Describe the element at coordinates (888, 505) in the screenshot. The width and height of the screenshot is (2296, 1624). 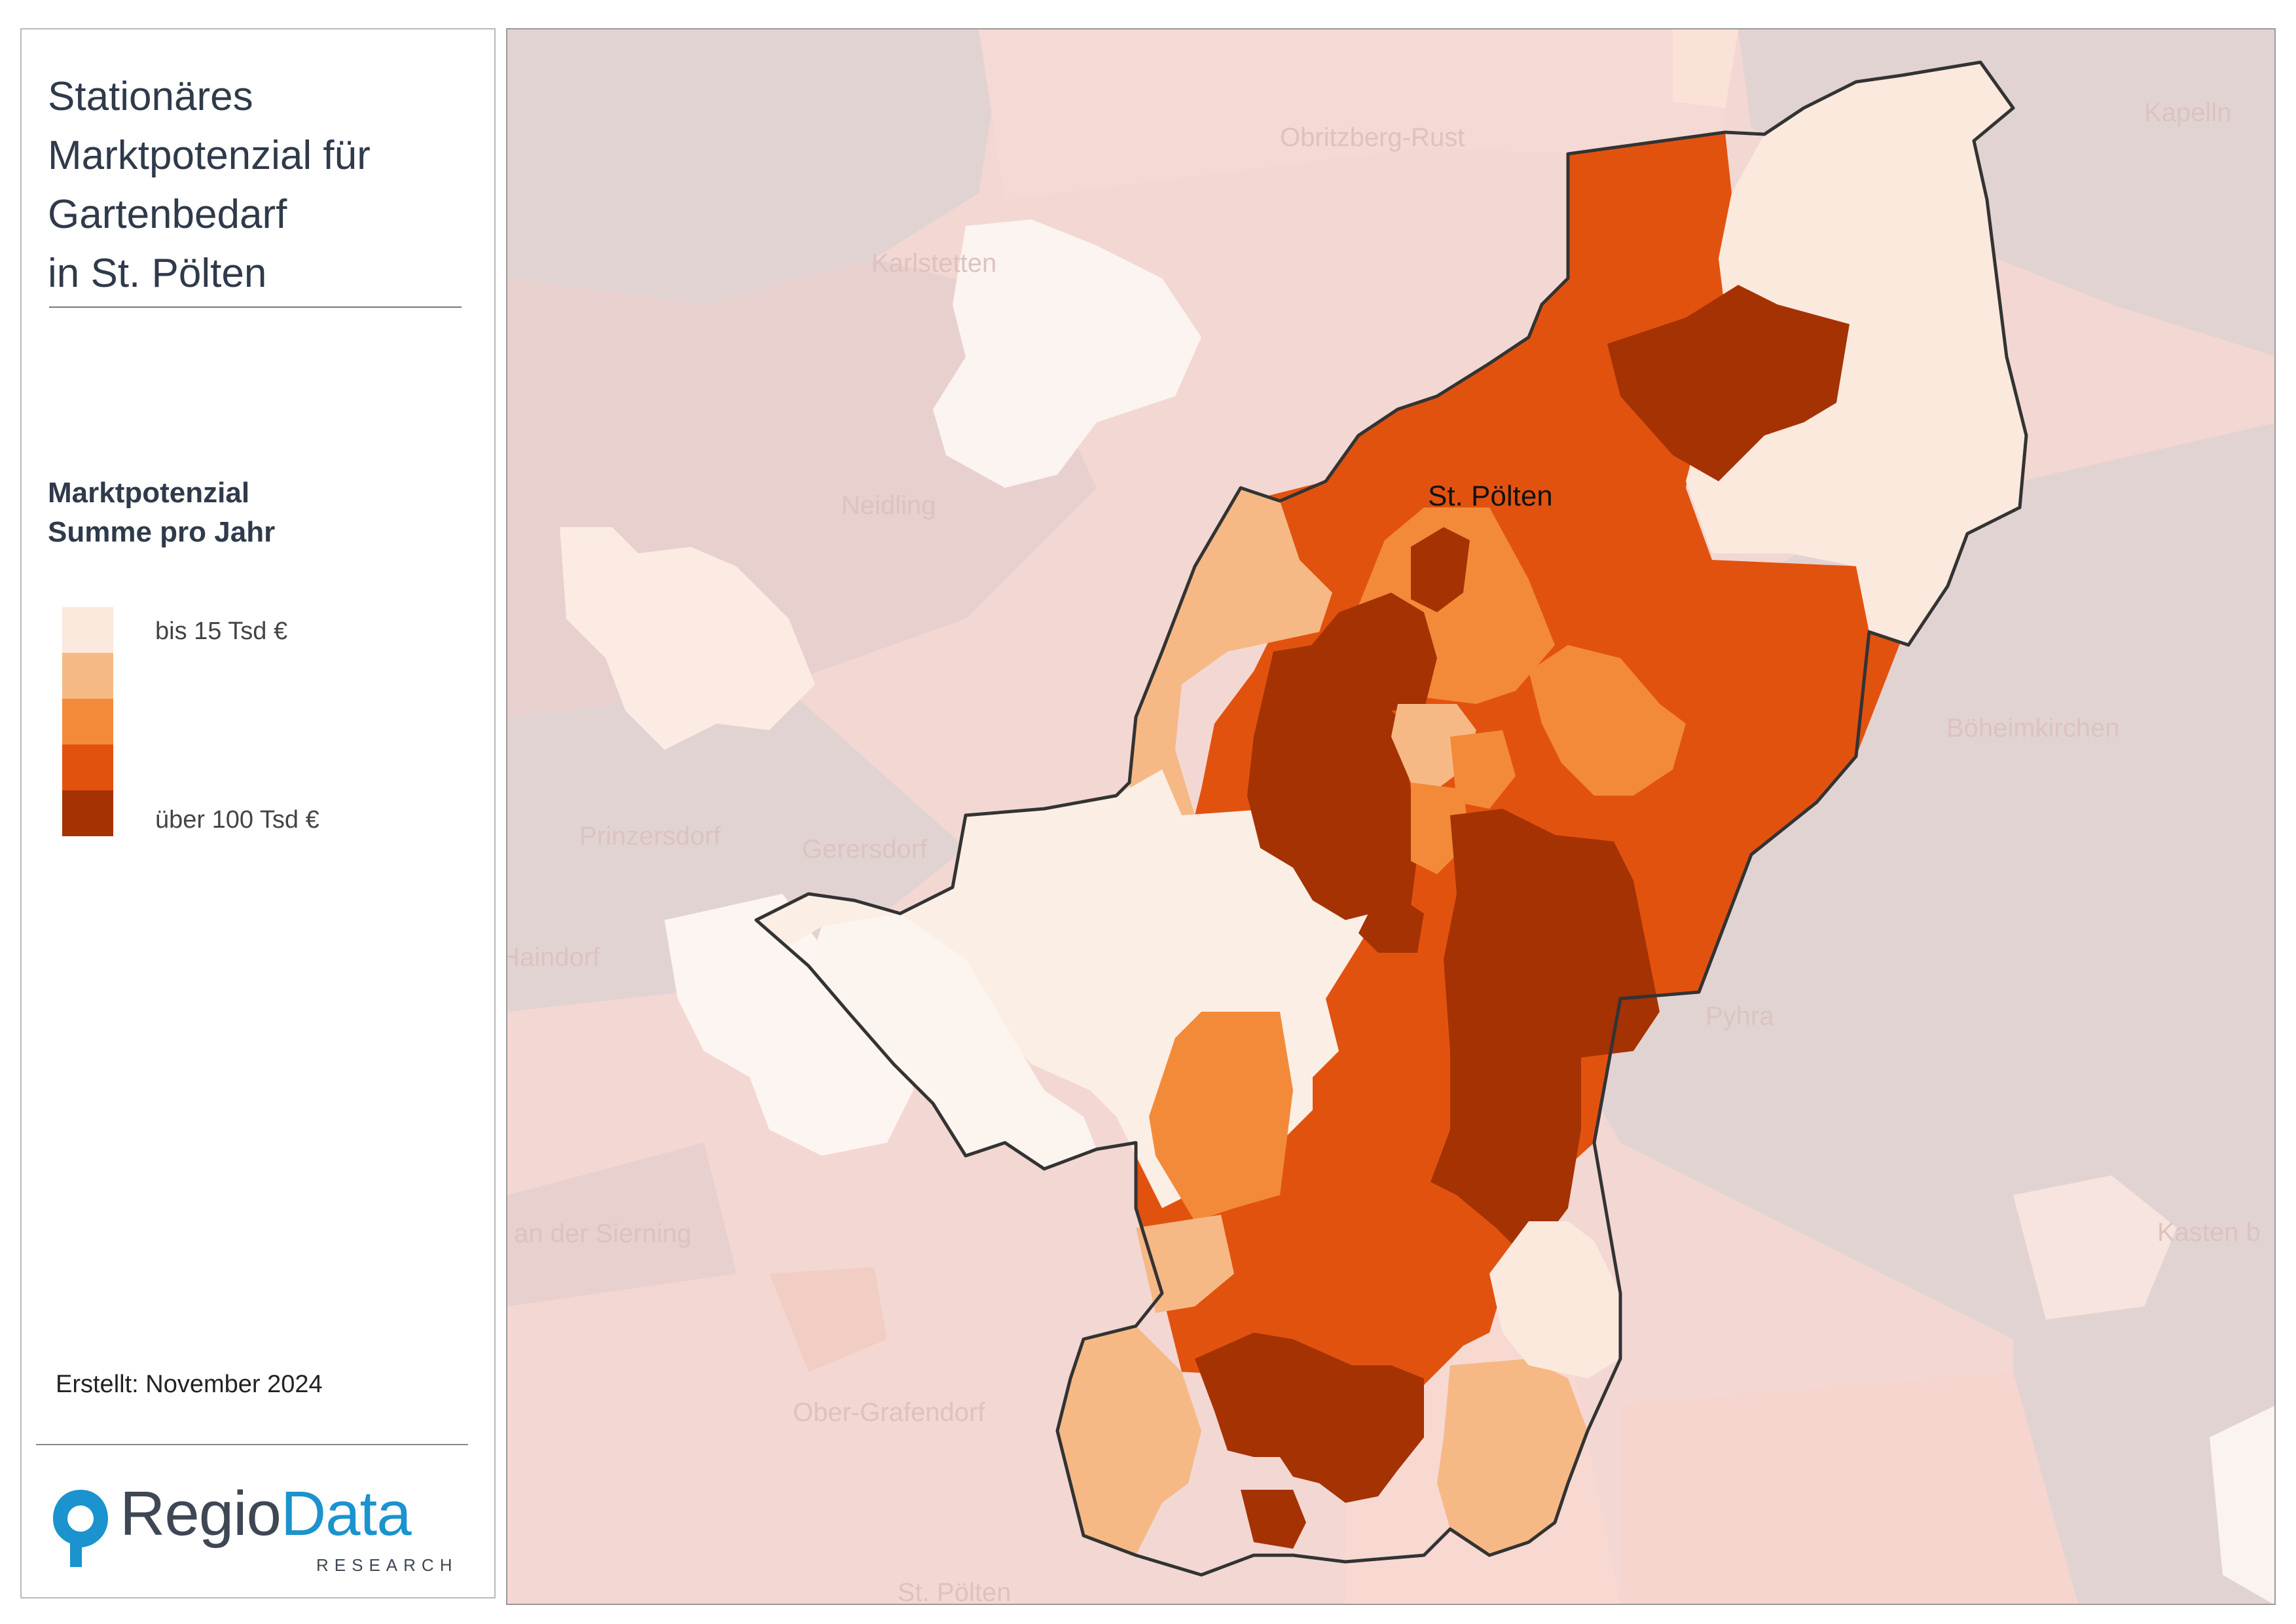
I see `label-neidling: Neidling` at that location.